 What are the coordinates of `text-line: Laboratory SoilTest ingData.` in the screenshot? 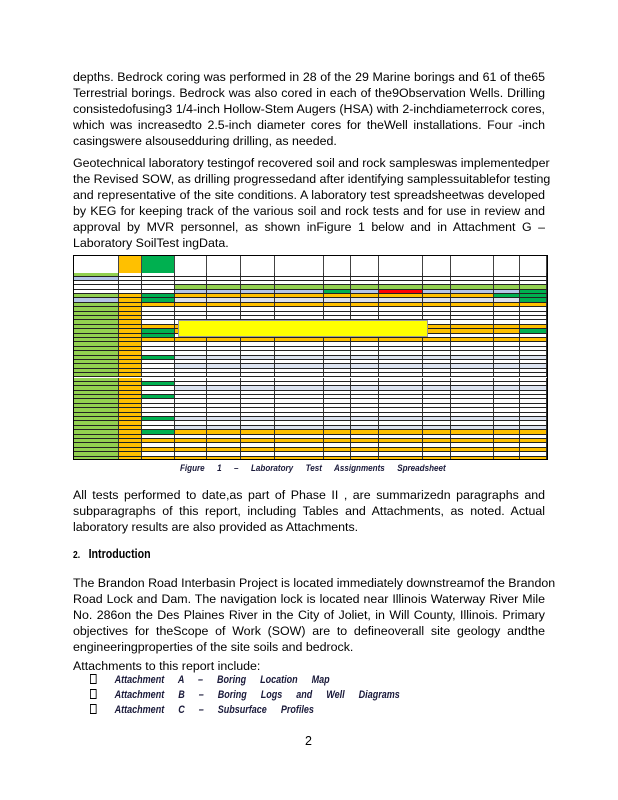 It's located at (151, 243).